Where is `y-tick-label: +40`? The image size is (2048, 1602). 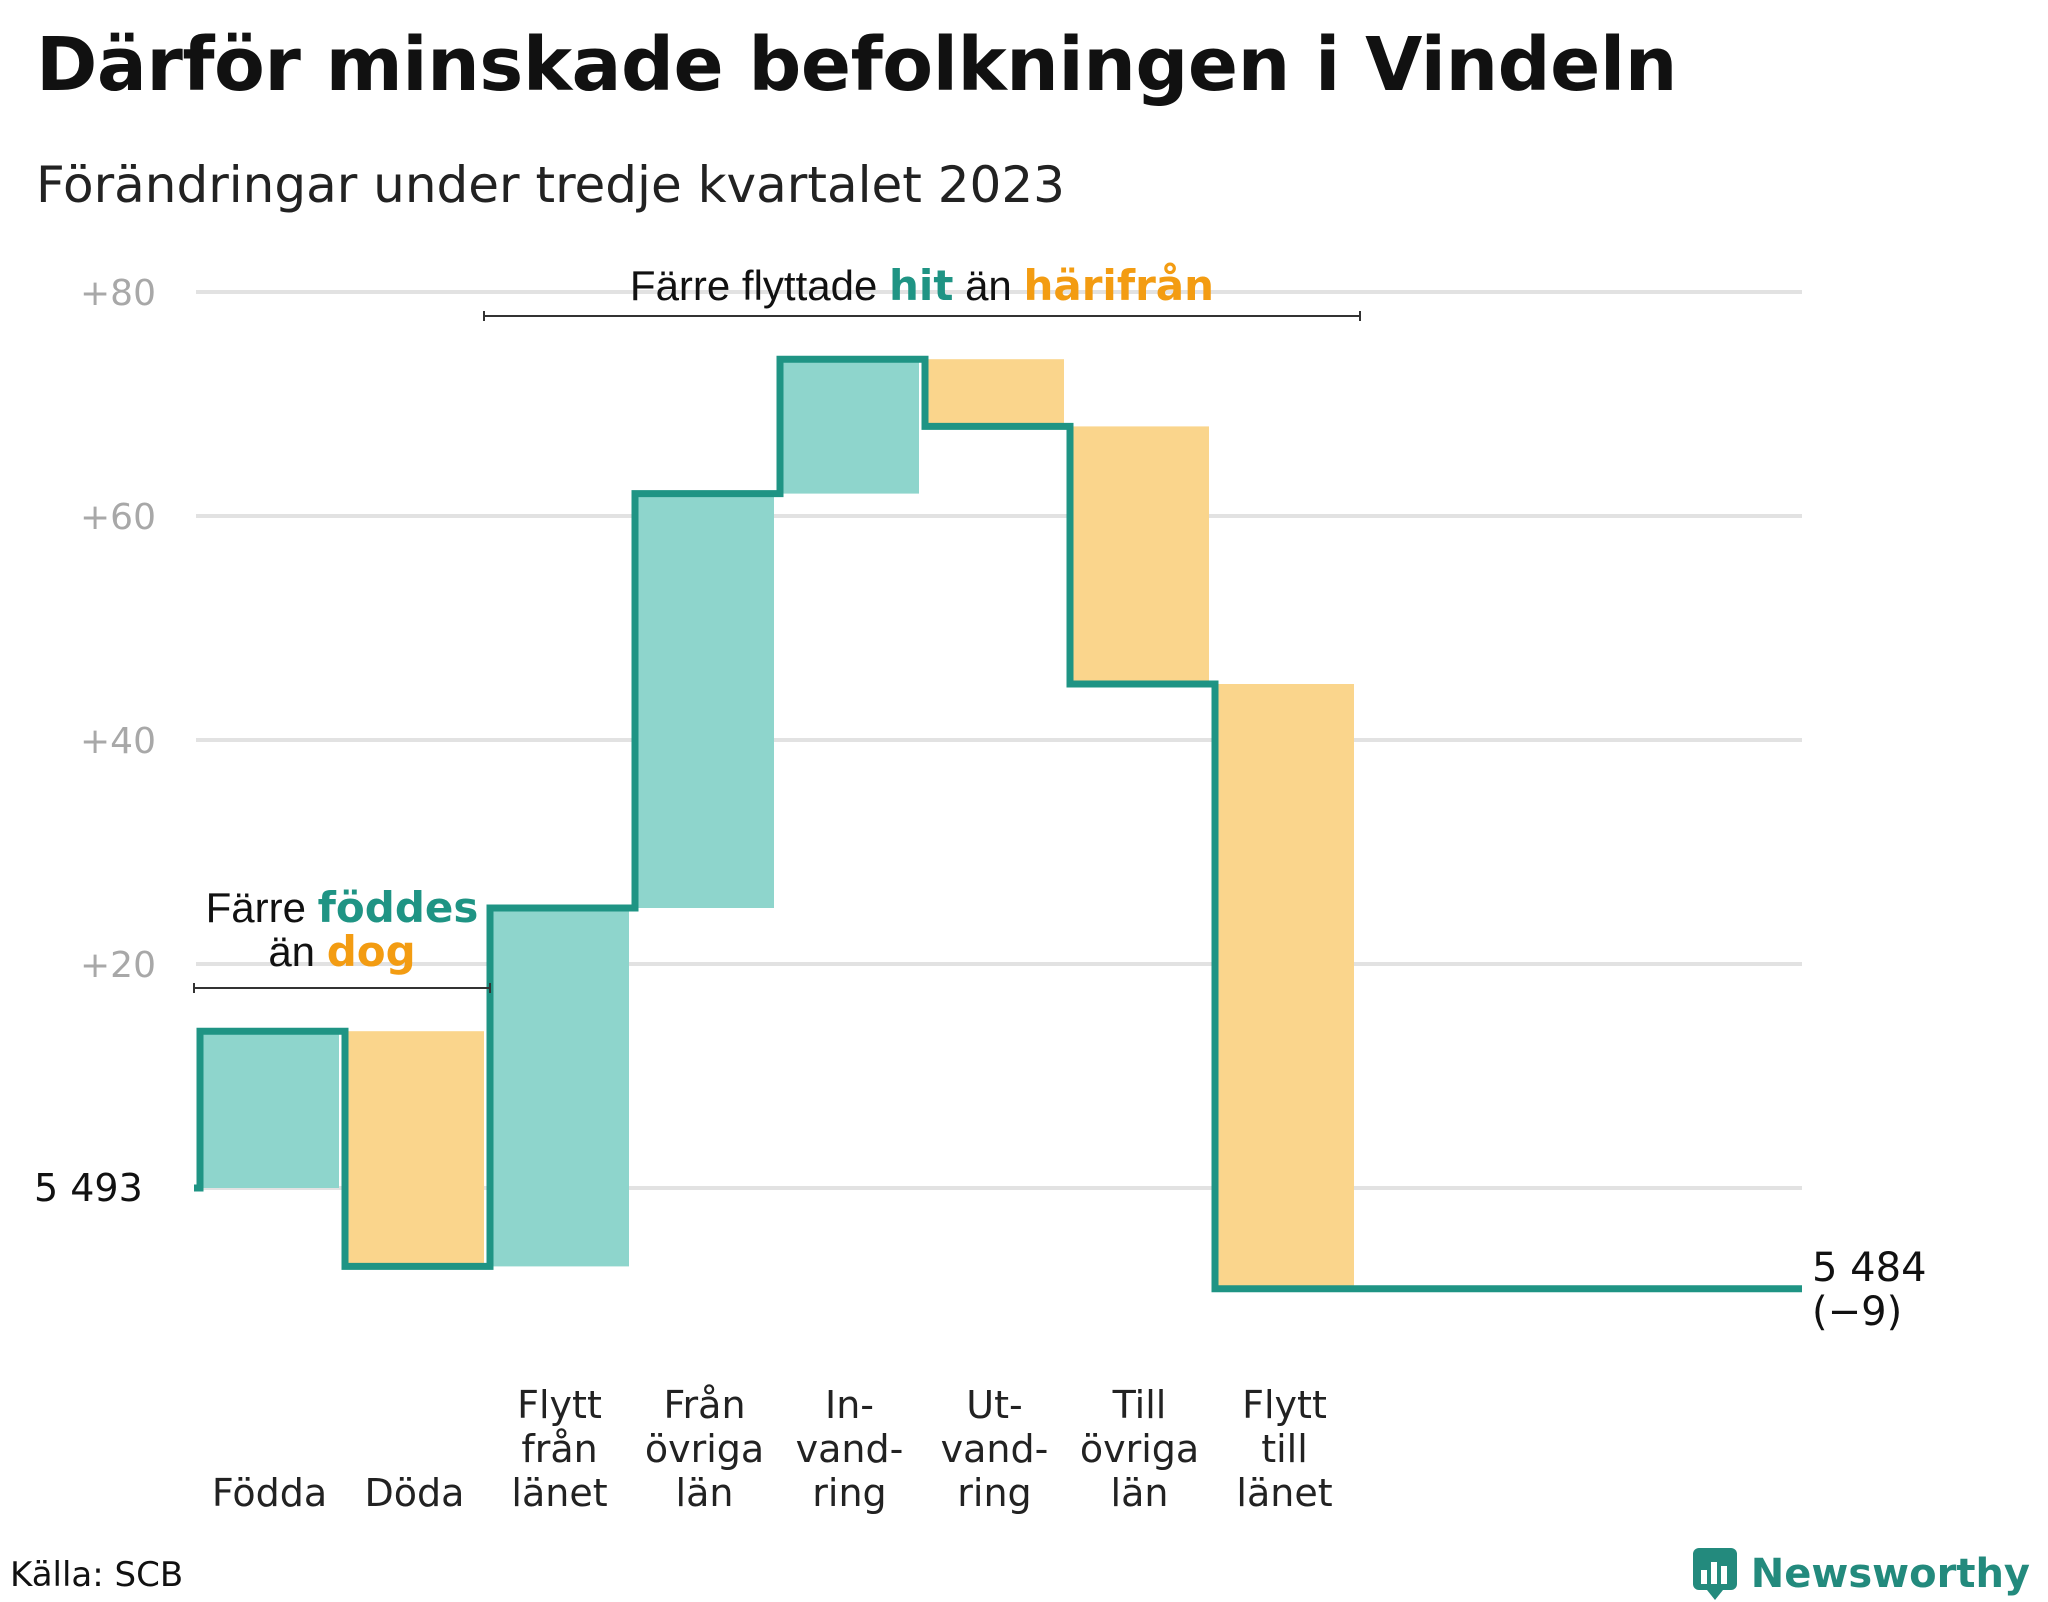 y-tick-label: +40 is located at coordinates (118, 741).